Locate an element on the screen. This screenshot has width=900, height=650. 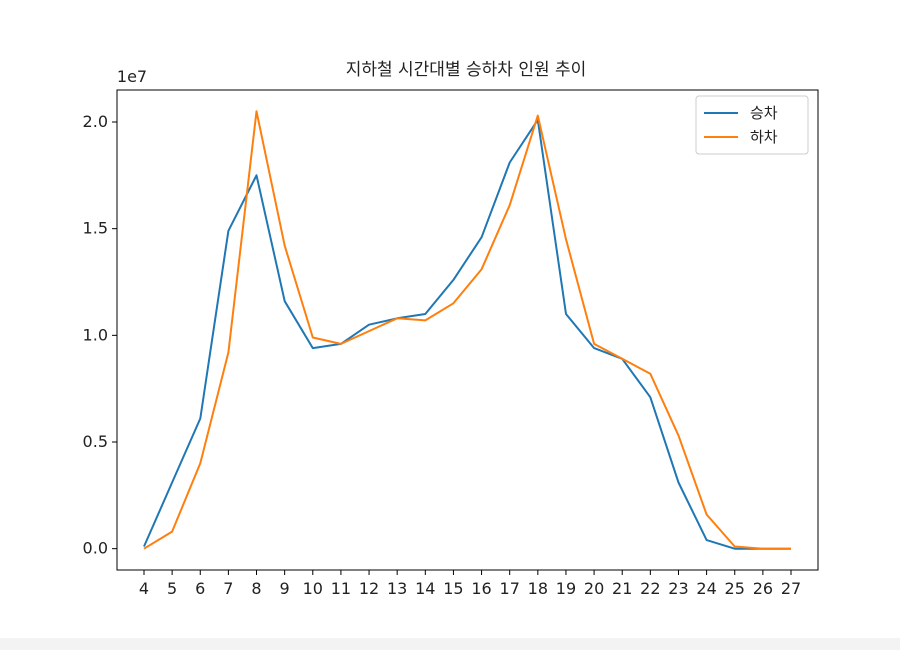
x-tick-label: 6 is located at coordinates (200, 588).